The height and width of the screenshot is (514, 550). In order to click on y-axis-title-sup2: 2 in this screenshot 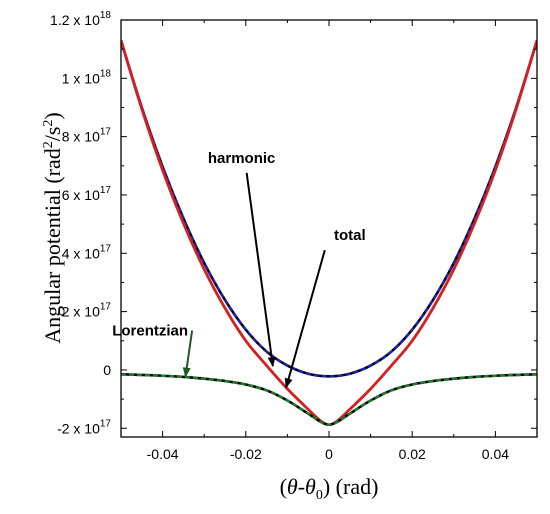, I will do `click(48, 123)`.